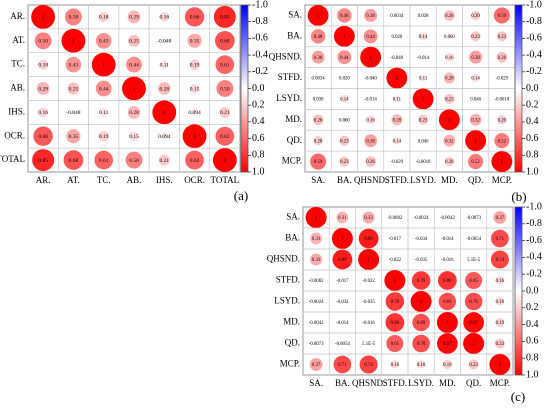 This screenshot has width=550, height=410. What do you see at coordinates (395, 260) in the screenshot?
I see `cell-value-label: -0.022` at bounding box center [395, 260].